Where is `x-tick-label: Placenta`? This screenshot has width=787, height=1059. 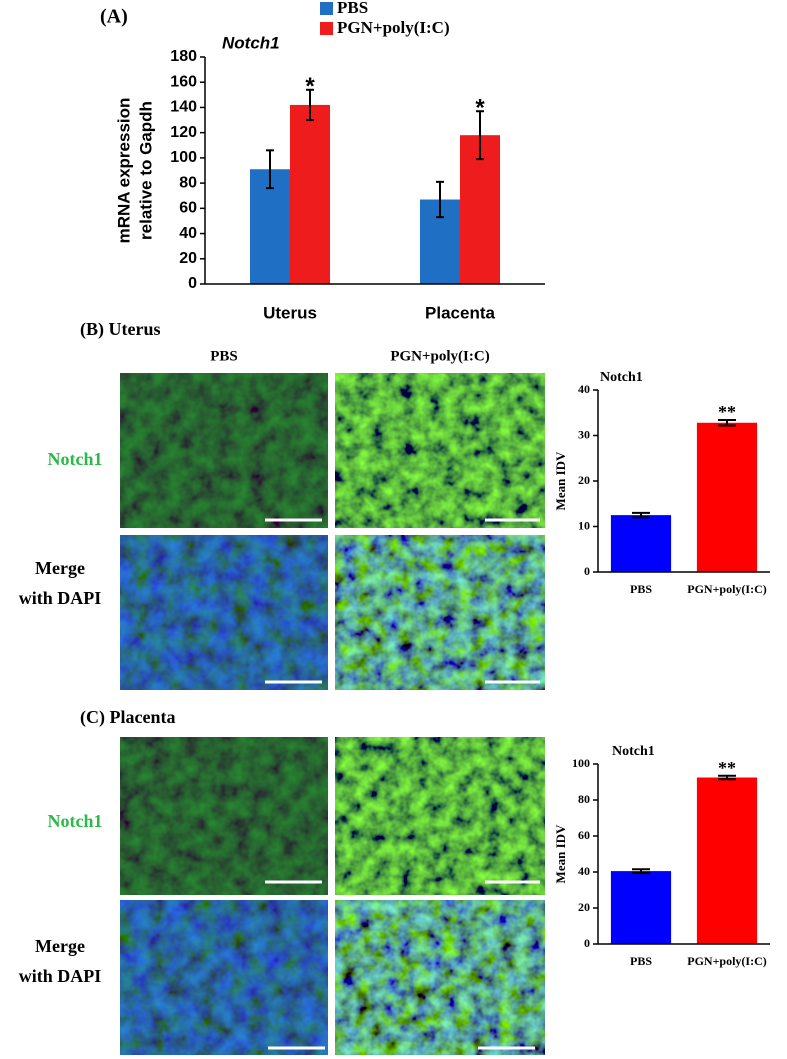
x-tick-label: Placenta is located at coordinates (460, 312).